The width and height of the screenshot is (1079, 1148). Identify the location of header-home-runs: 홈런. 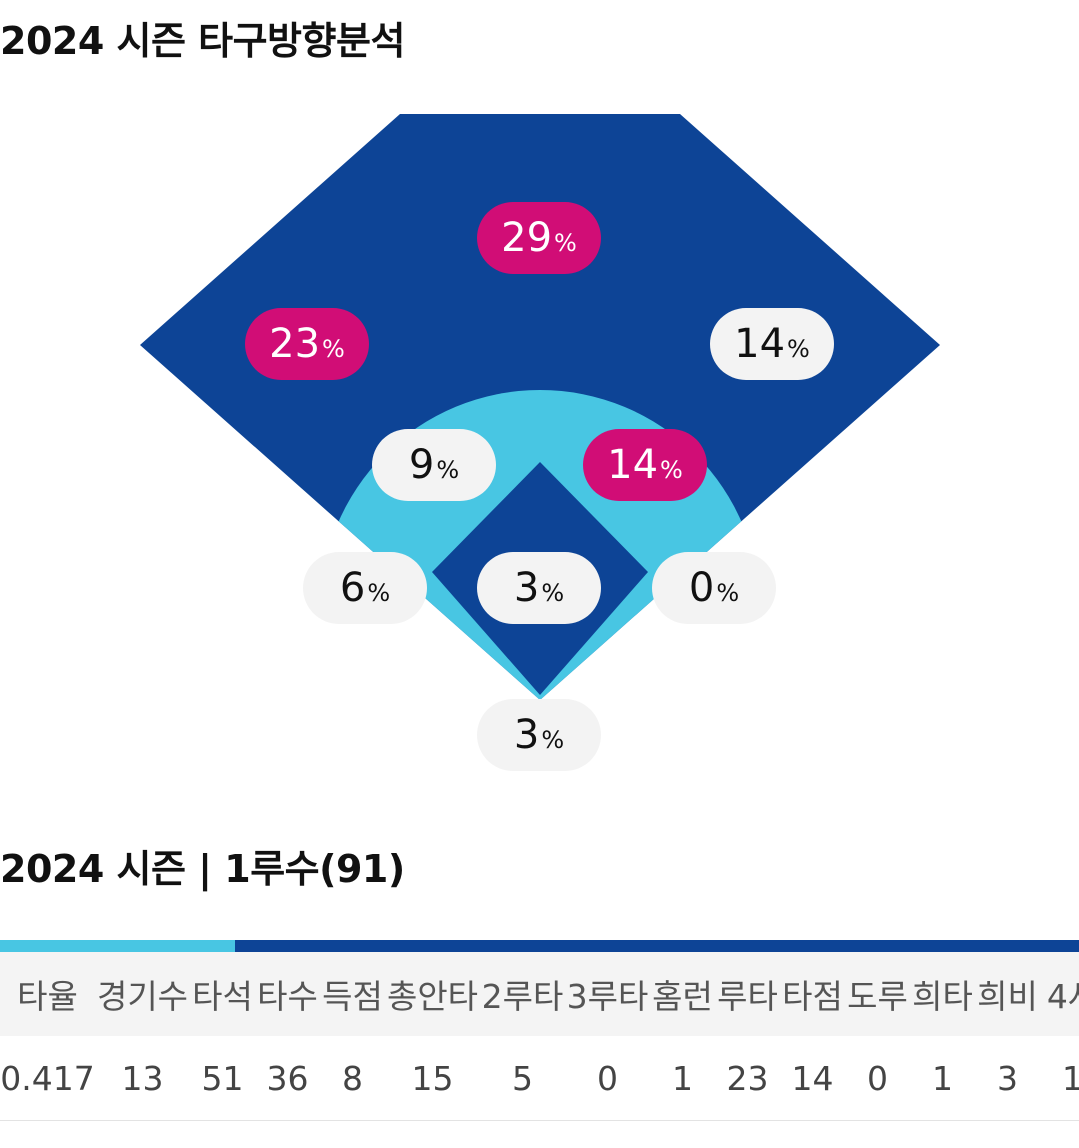
(682, 996).